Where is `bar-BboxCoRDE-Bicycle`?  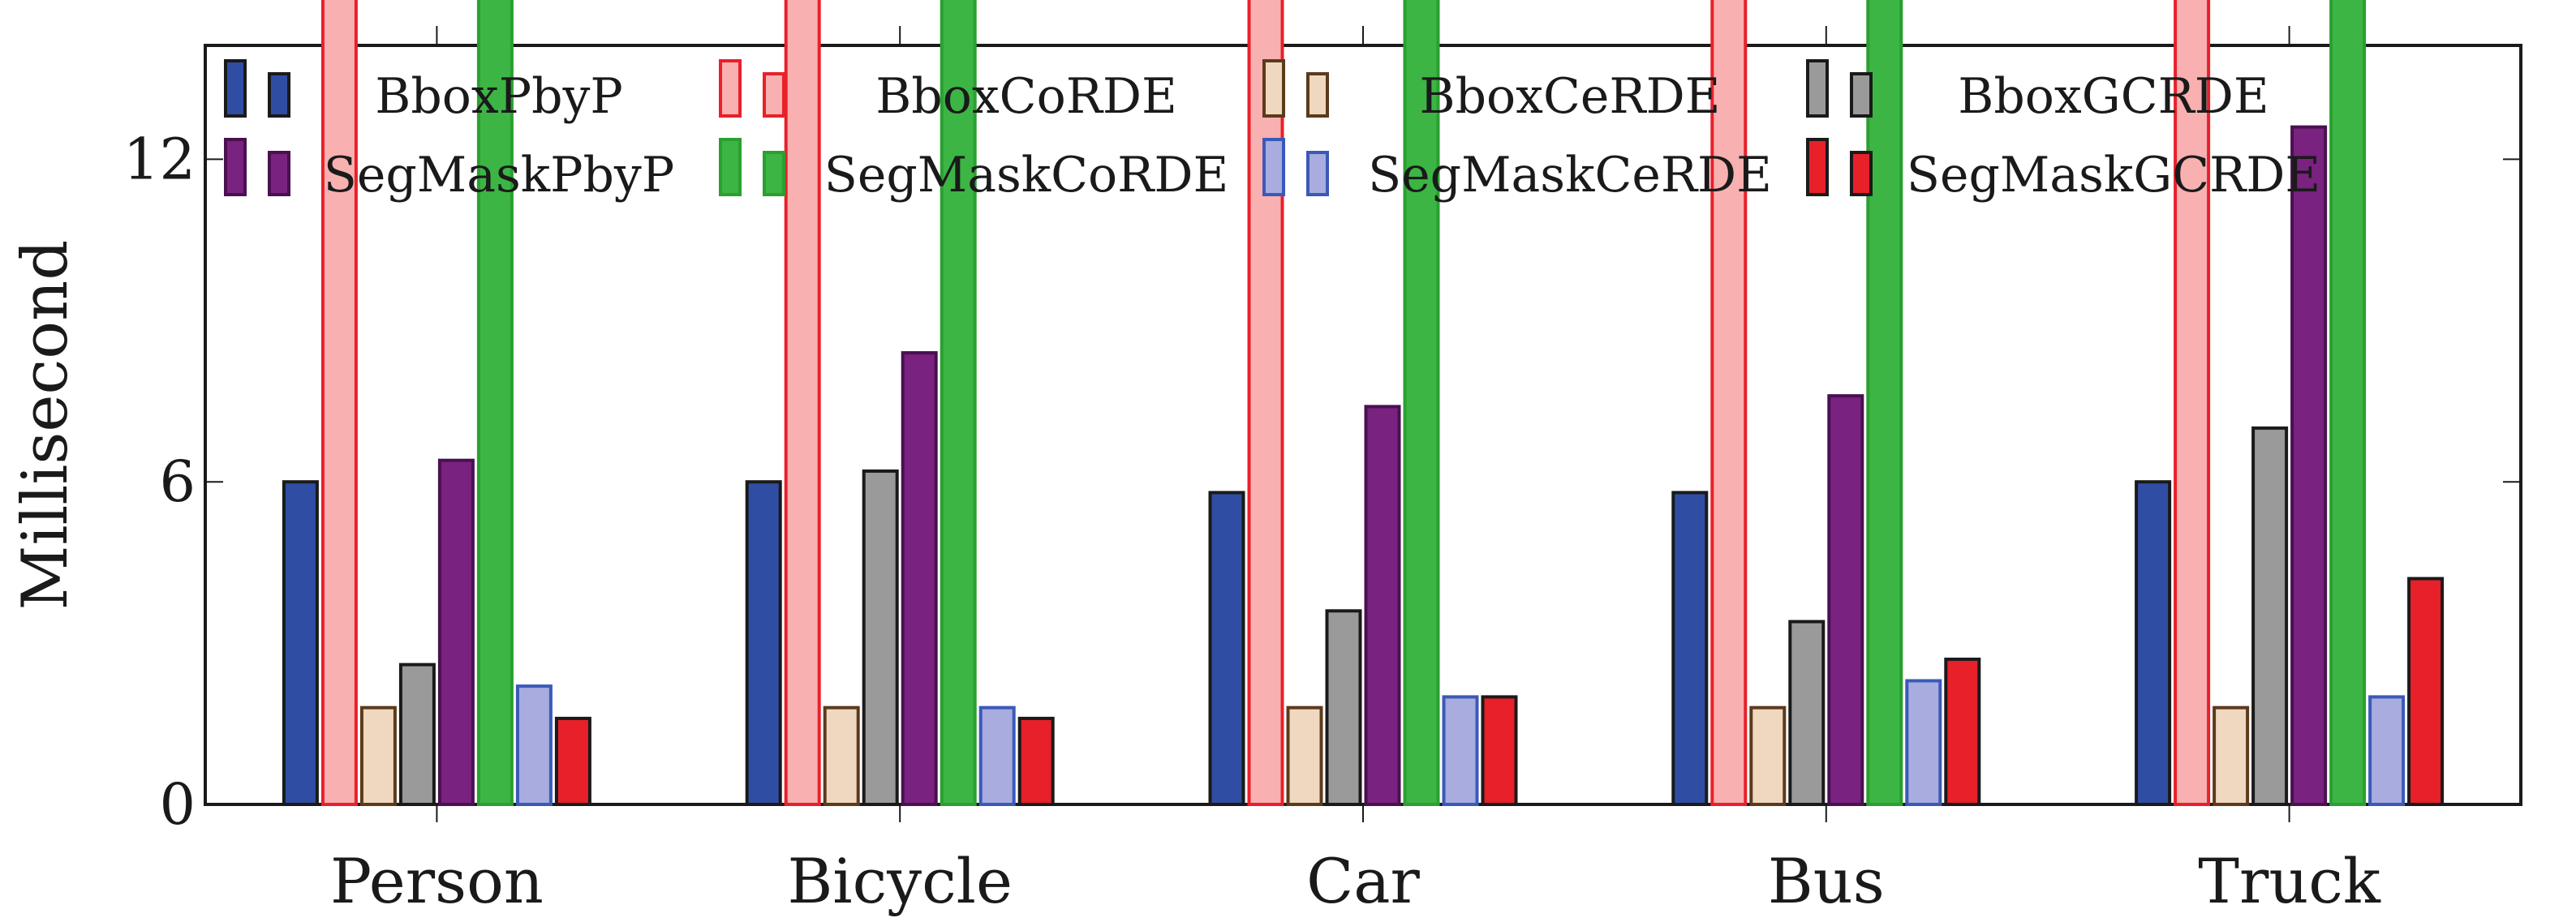 bar-BboxCoRDE-Bicycle is located at coordinates (802, 403).